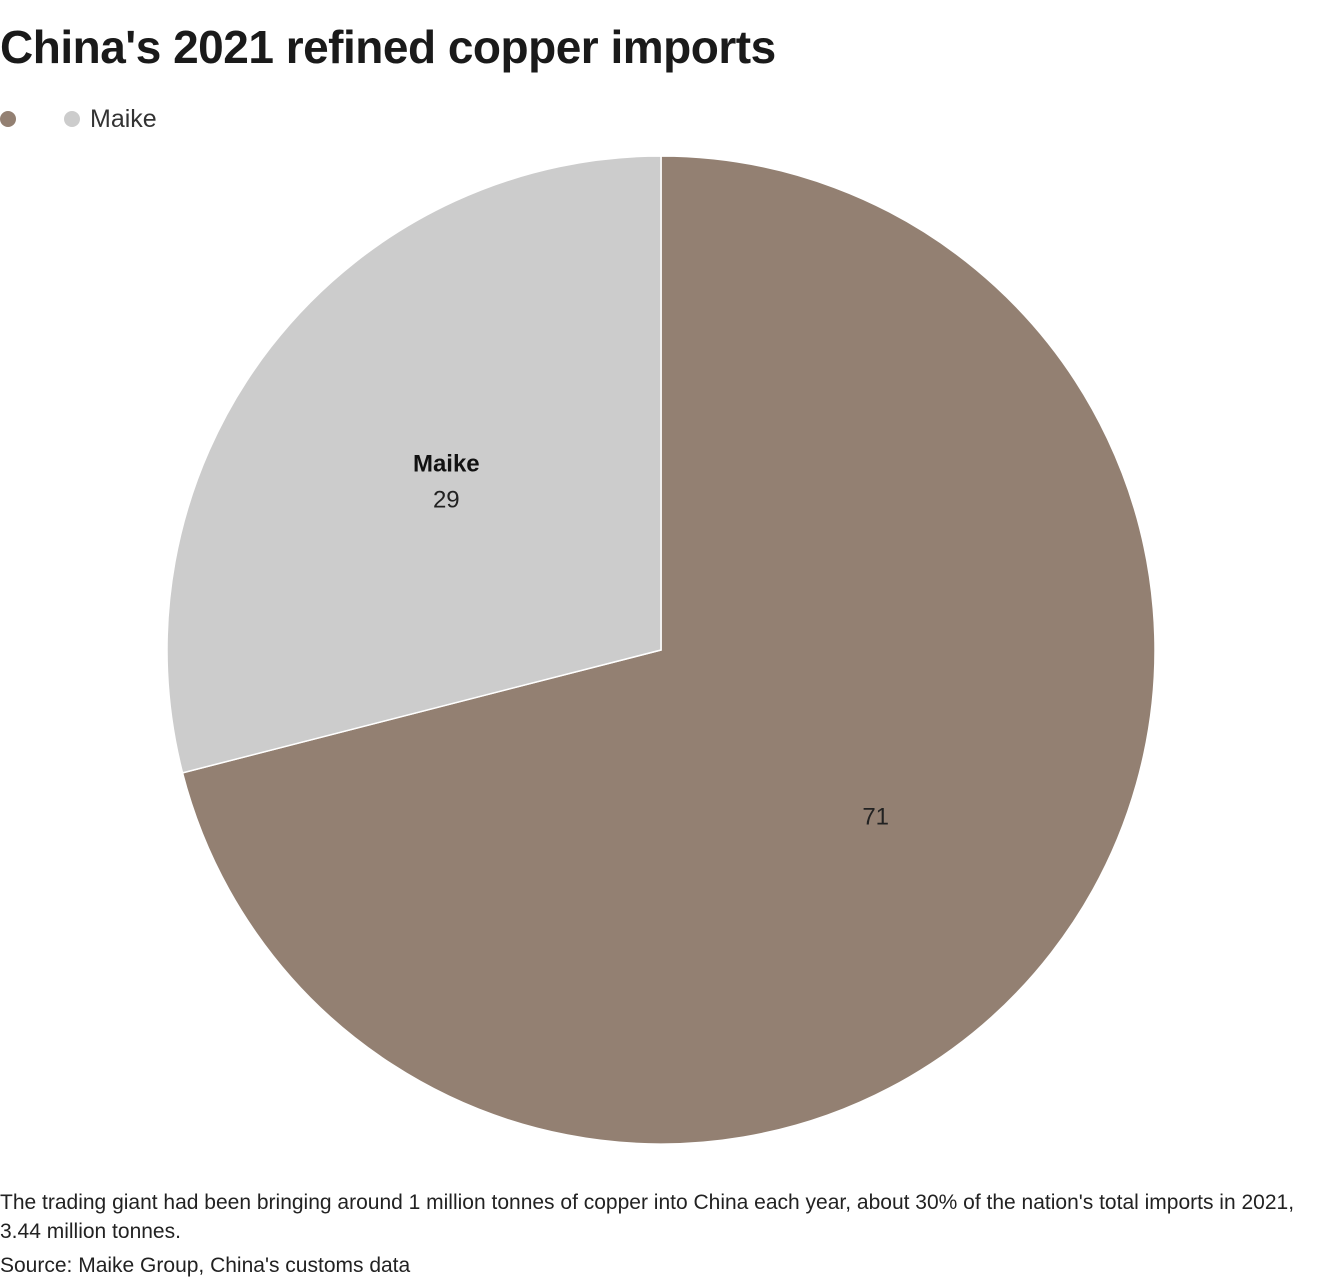 The height and width of the screenshot is (1284, 1320). Describe the element at coordinates (388, 47) in the screenshot. I see `chart-title: China's 2021 refined copper imports` at that location.